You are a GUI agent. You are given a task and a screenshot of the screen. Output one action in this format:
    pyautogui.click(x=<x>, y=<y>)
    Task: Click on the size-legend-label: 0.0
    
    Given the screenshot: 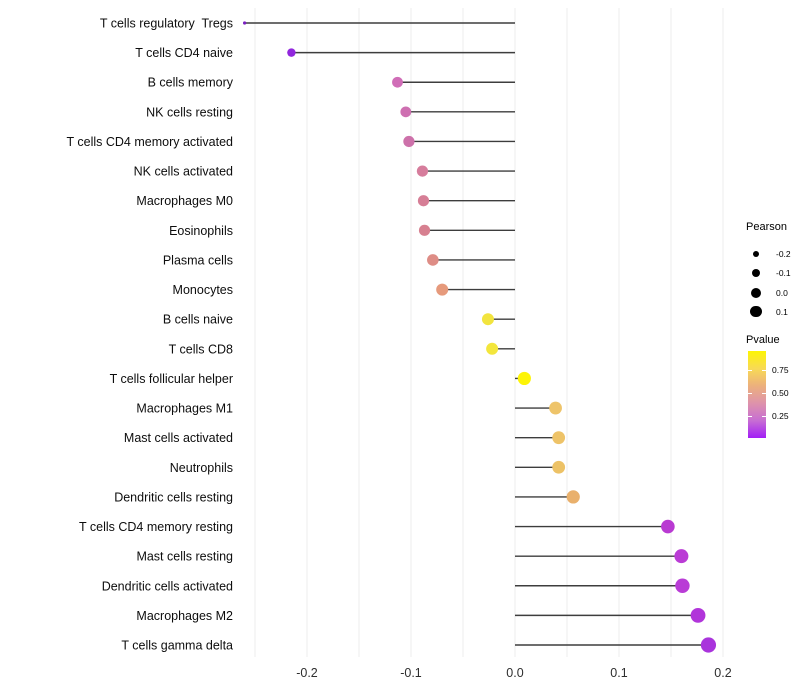 What is the action you would take?
    pyautogui.click(x=782, y=292)
    